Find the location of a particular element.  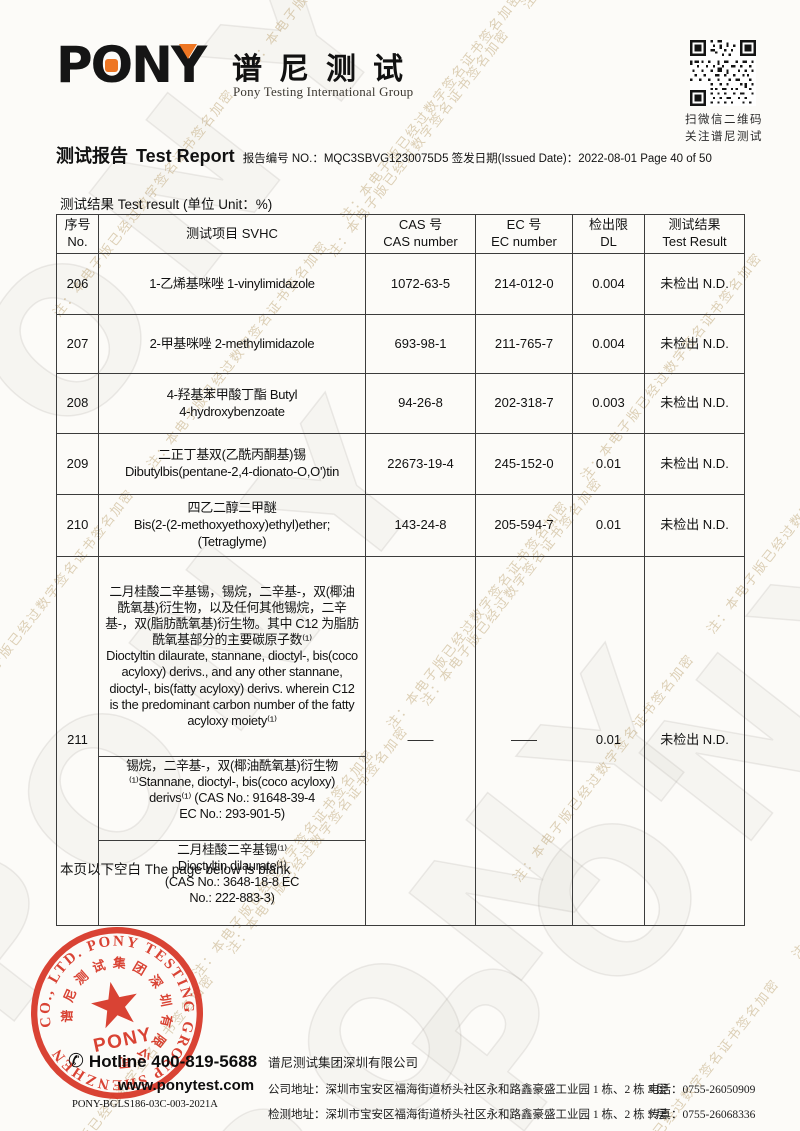

cell-cas: 693-98-1 is located at coordinates (420, 344).